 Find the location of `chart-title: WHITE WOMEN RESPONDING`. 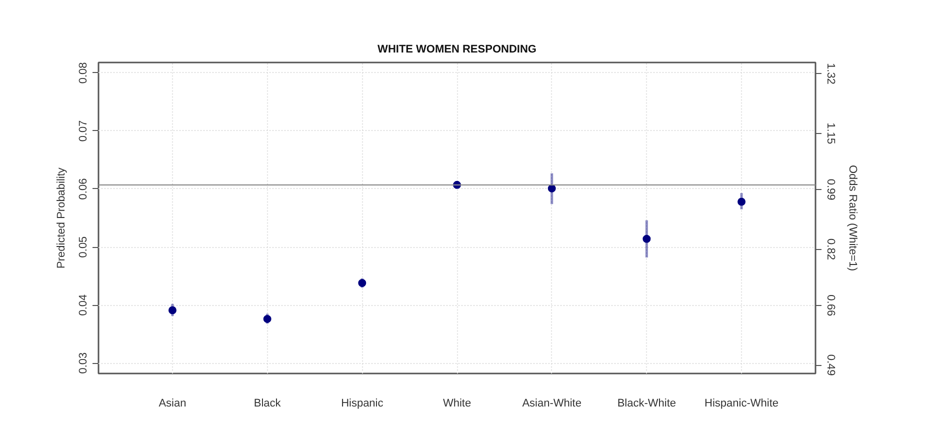

chart-title: WHITE WOMEN RESPONDING is located at coordinates (457, 50).